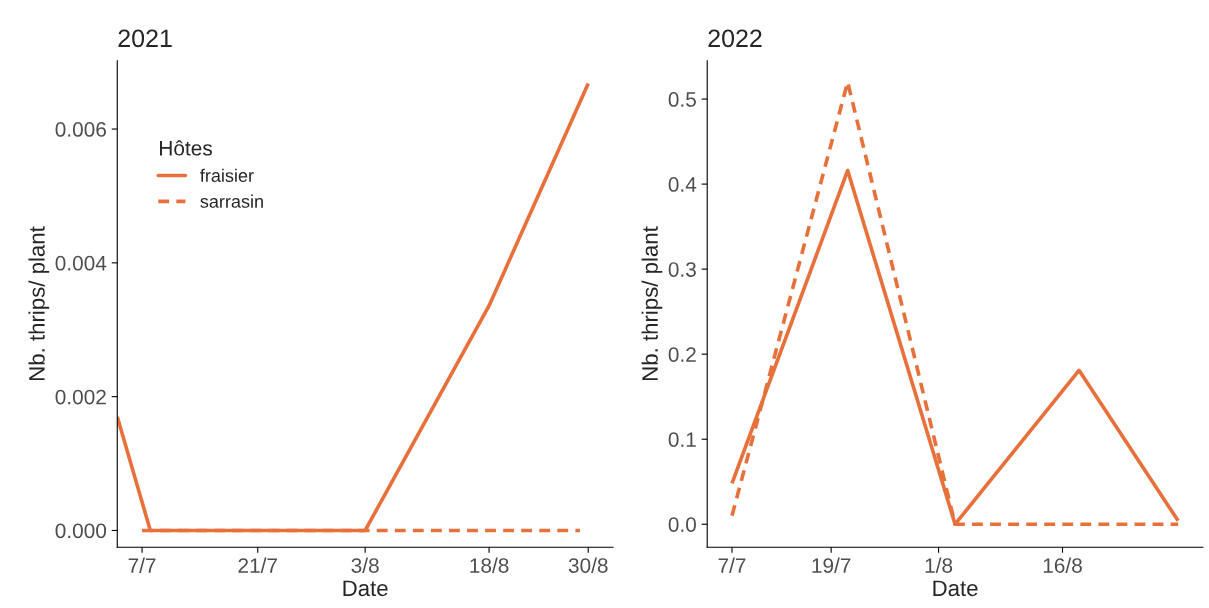 Image resolution: width=1209 pixels, height=608 pixels. Describe the element at coordinates (831, 565) in the screenshot. I see `x-tick-label: 19/7` at that location.